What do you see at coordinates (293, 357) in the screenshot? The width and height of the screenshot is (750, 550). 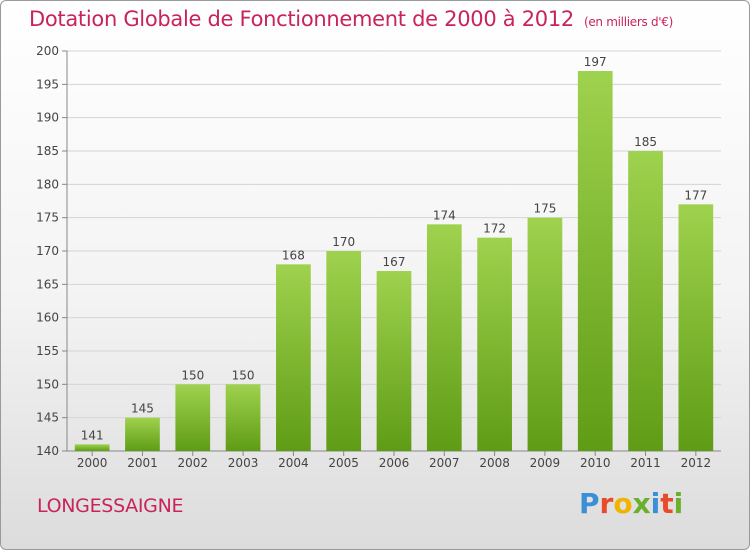 I see `bar-2004` at bounding box center [293, 357].